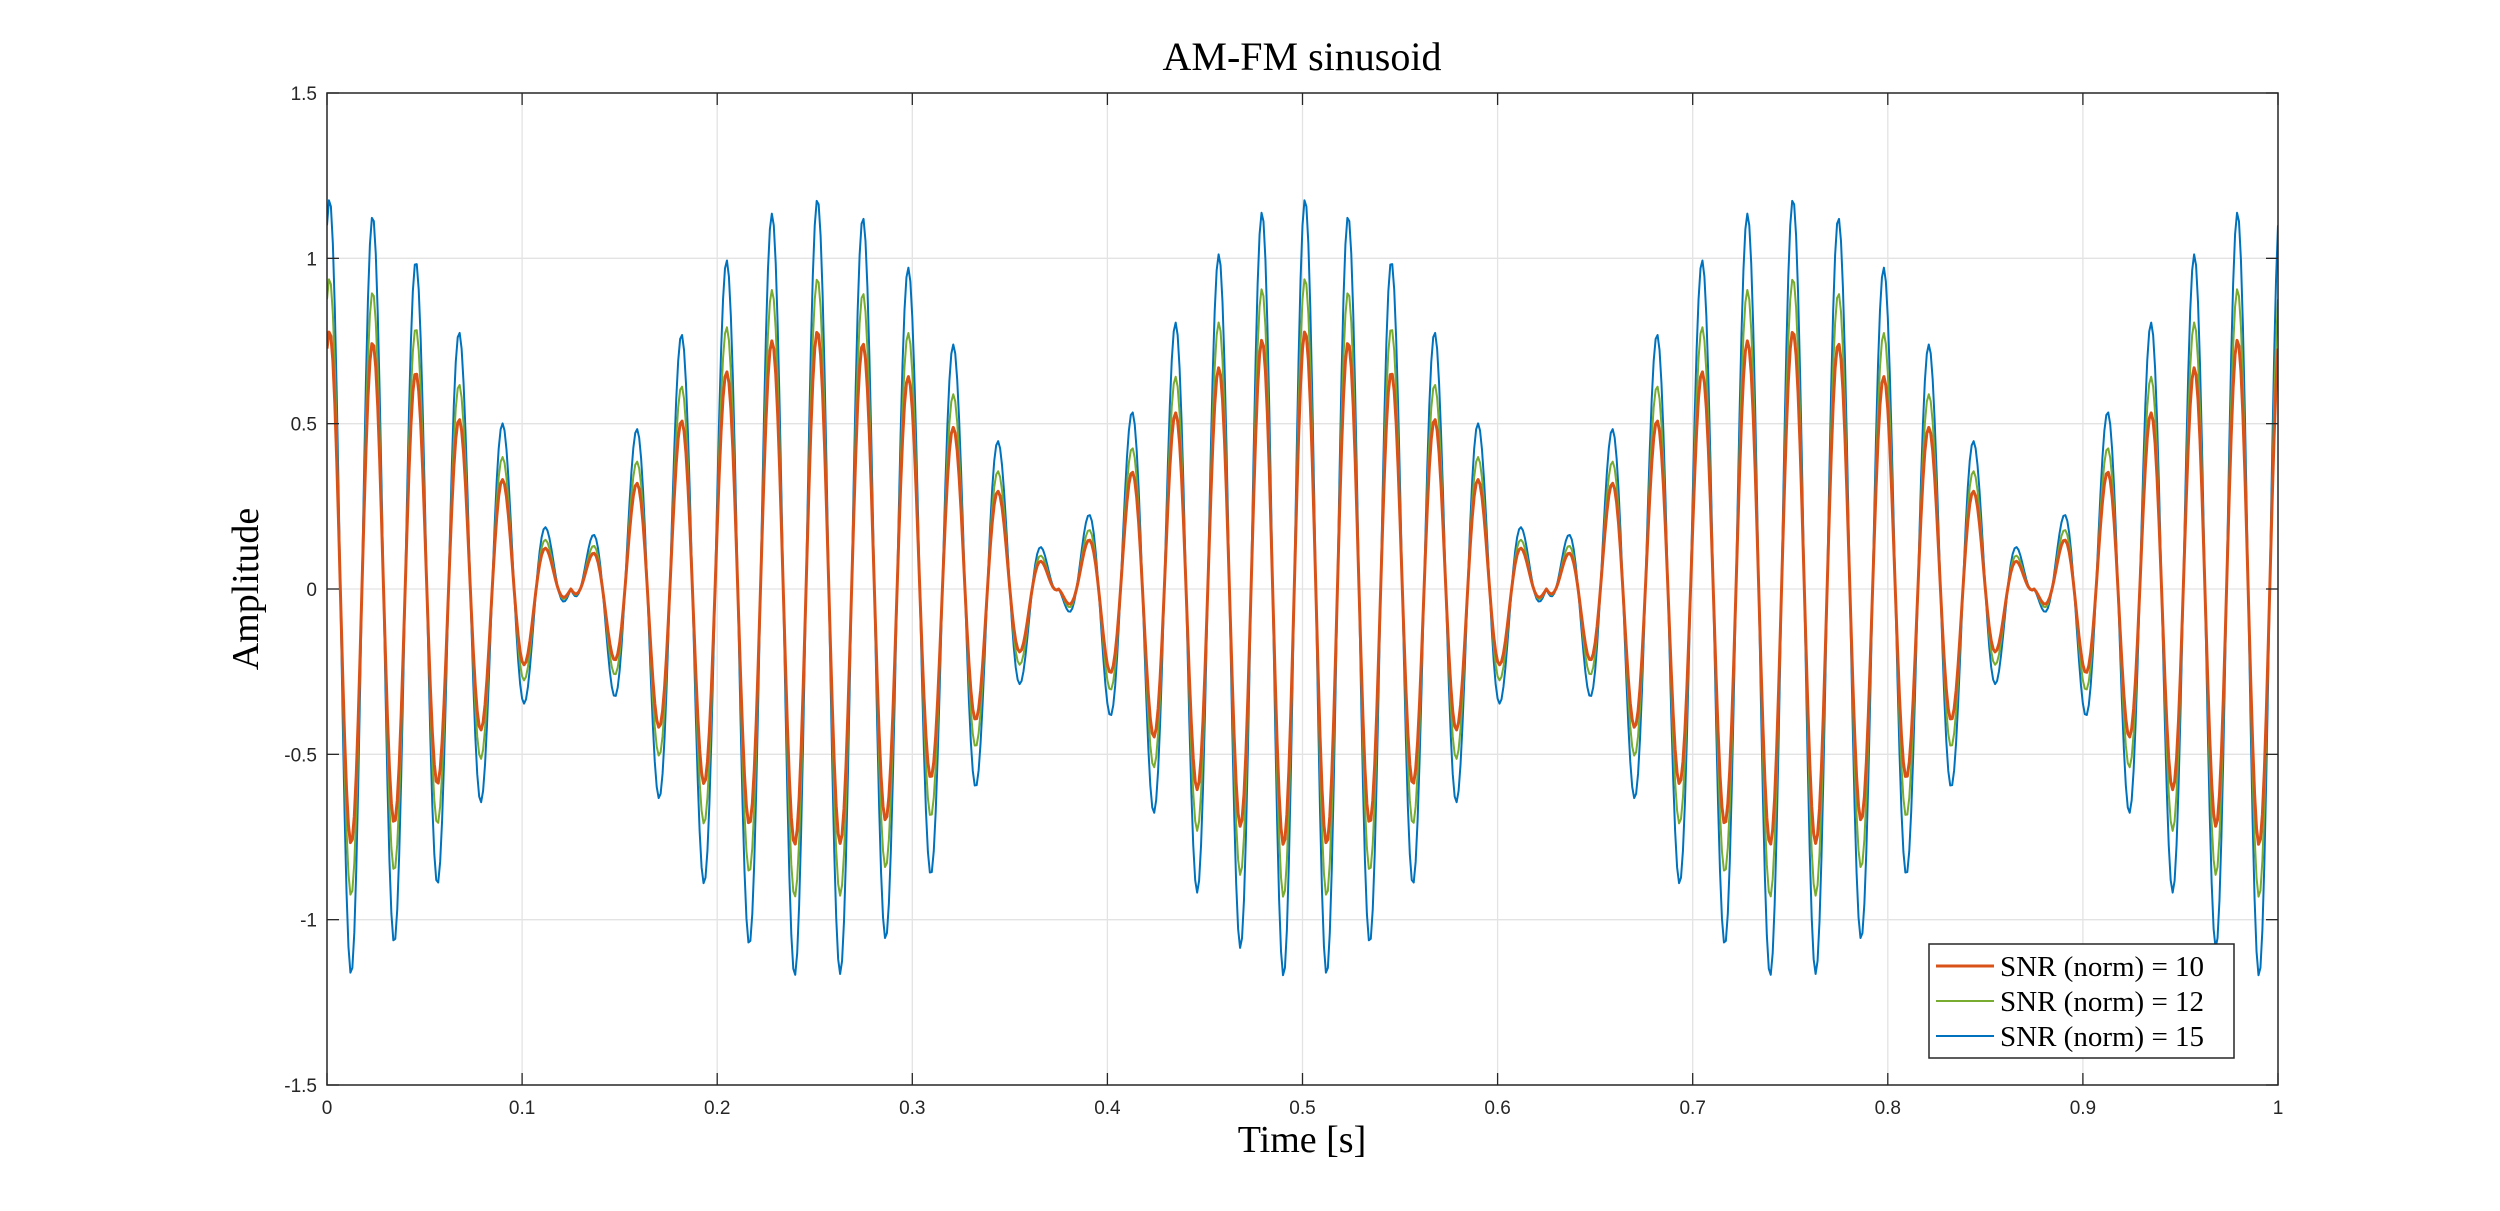 This screenshot has width=2500, height=1211. Describe the element at coordinates (1888, 1108) in the screenshot. I see `x-tick-label: 0.8` at that location.